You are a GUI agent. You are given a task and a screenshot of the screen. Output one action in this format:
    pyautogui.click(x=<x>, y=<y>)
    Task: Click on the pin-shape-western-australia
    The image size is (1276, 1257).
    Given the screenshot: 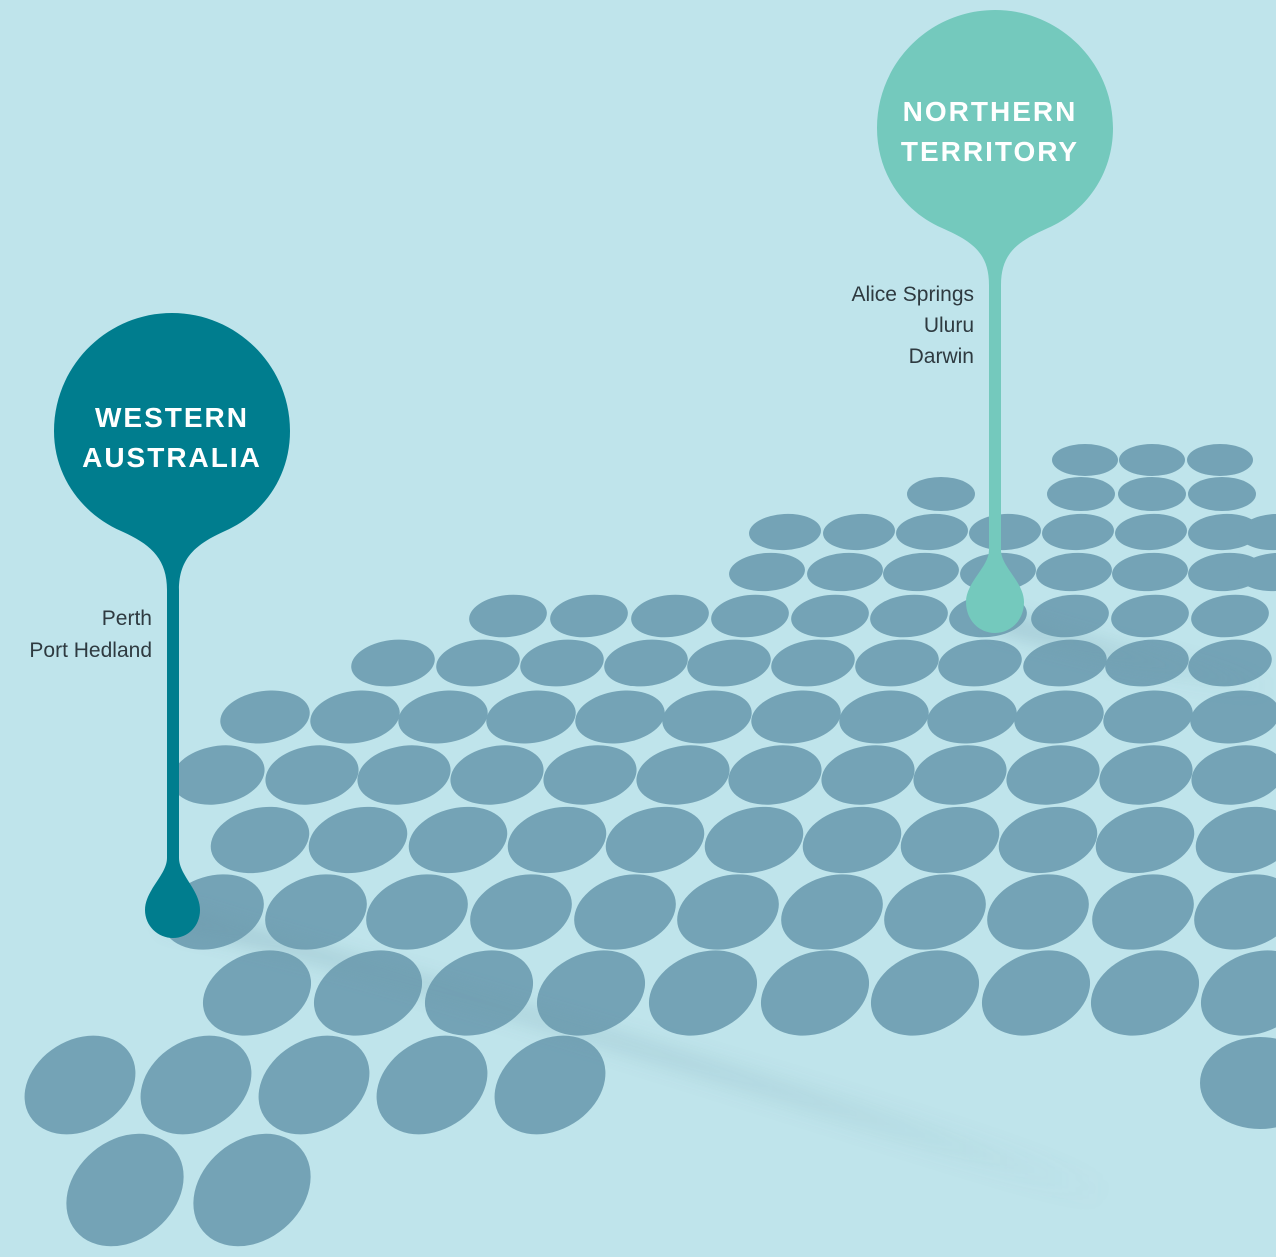 What is the action you would take?
    pyautogui.click(x=172, y=625)
    